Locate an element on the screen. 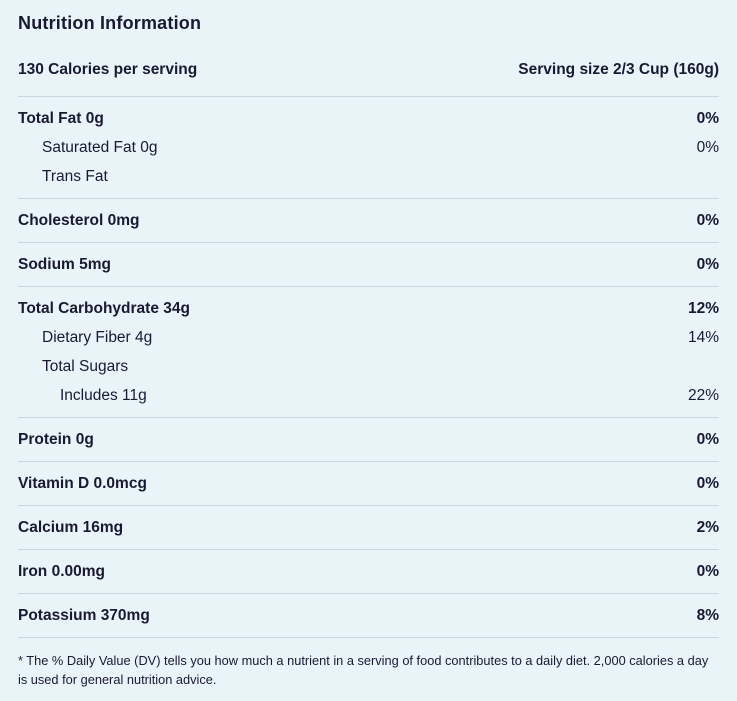 The width and height of the screenshot is (737, 701). nutrient-label: Cholesterol 0mg is located at coordinates (79, 220).